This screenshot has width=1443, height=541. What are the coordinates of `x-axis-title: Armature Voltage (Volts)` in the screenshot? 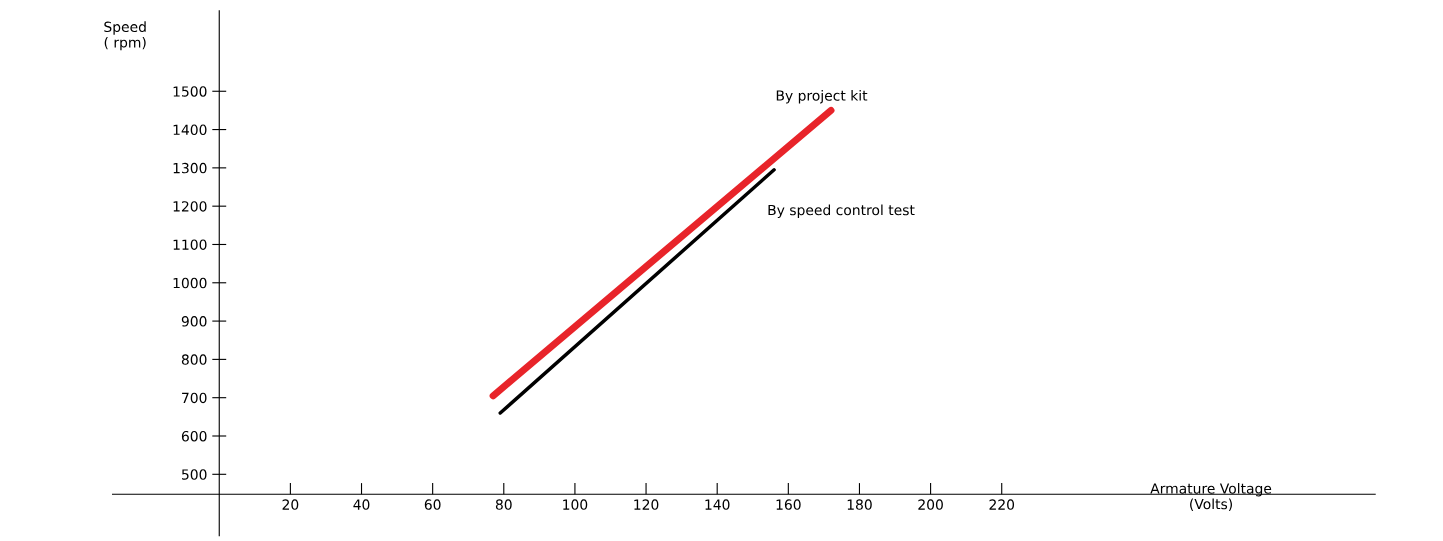 It's located at (1211, 496).